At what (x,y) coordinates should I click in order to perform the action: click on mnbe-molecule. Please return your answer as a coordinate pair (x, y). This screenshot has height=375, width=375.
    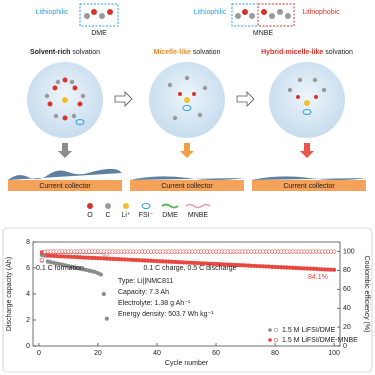
    Looking at the image, I should click on (263, 14).